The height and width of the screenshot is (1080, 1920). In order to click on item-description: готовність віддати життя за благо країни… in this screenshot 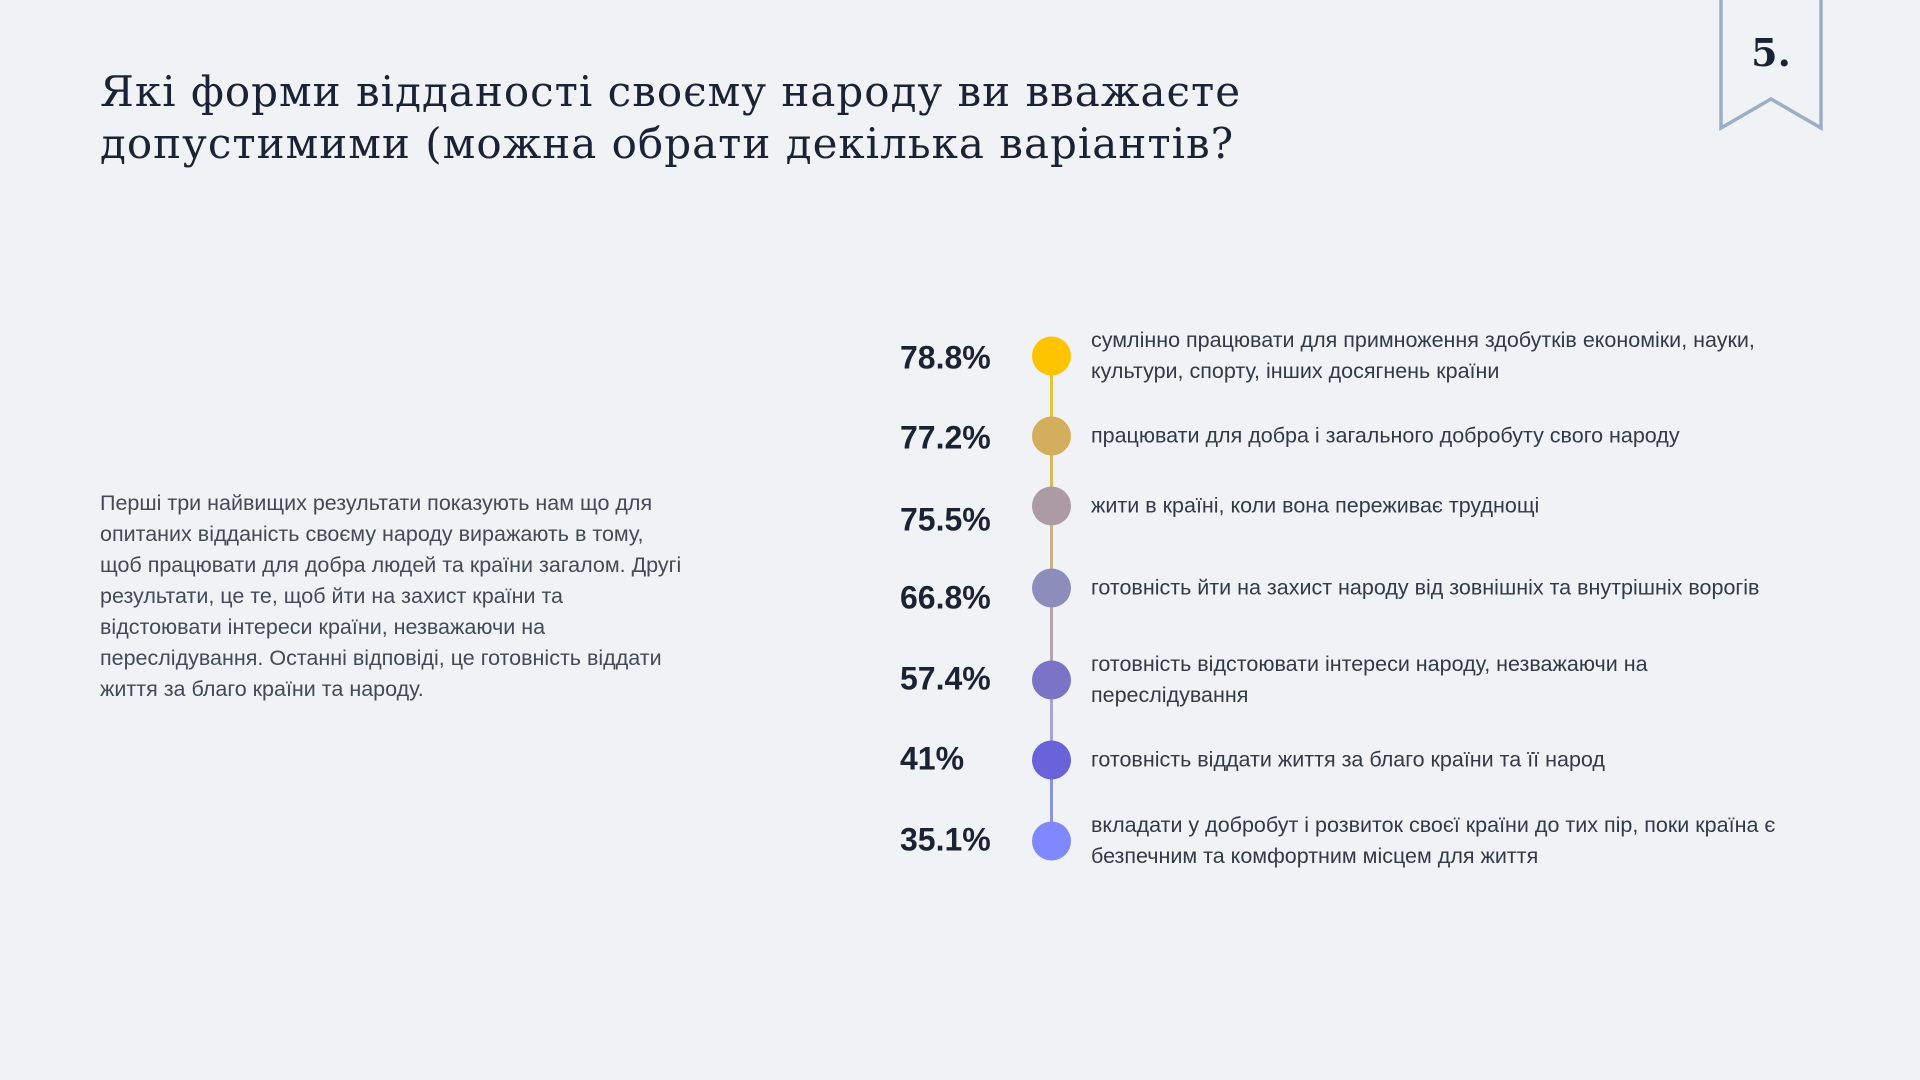, I will do `click(1348, 759)`.